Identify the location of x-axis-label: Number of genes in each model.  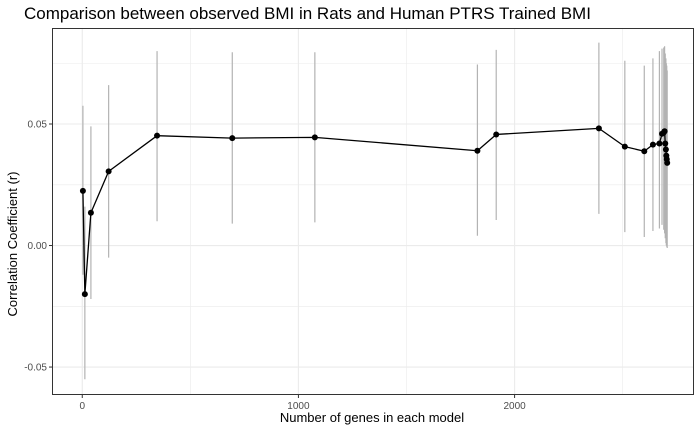
(372, 417).